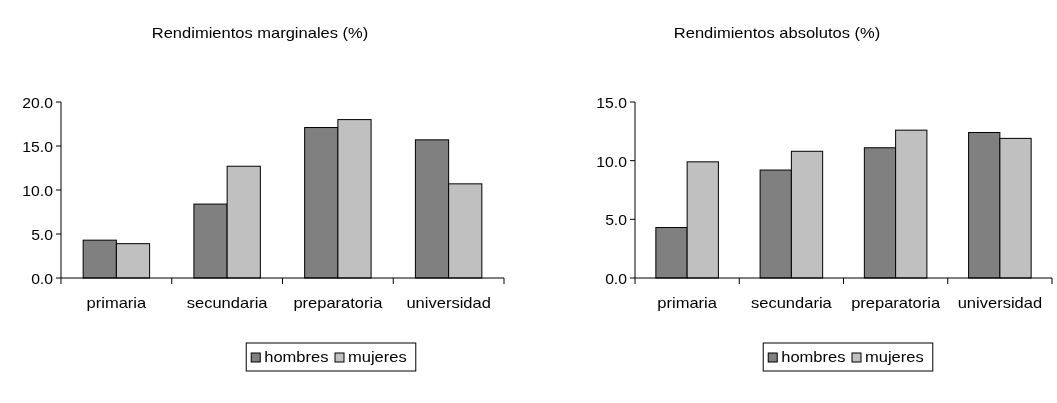  What do you see at coordinates (777, 33) in the screenshot?
I see `chart-title: Rendimientos absolutos (%)` at bounding box center [777, 33].